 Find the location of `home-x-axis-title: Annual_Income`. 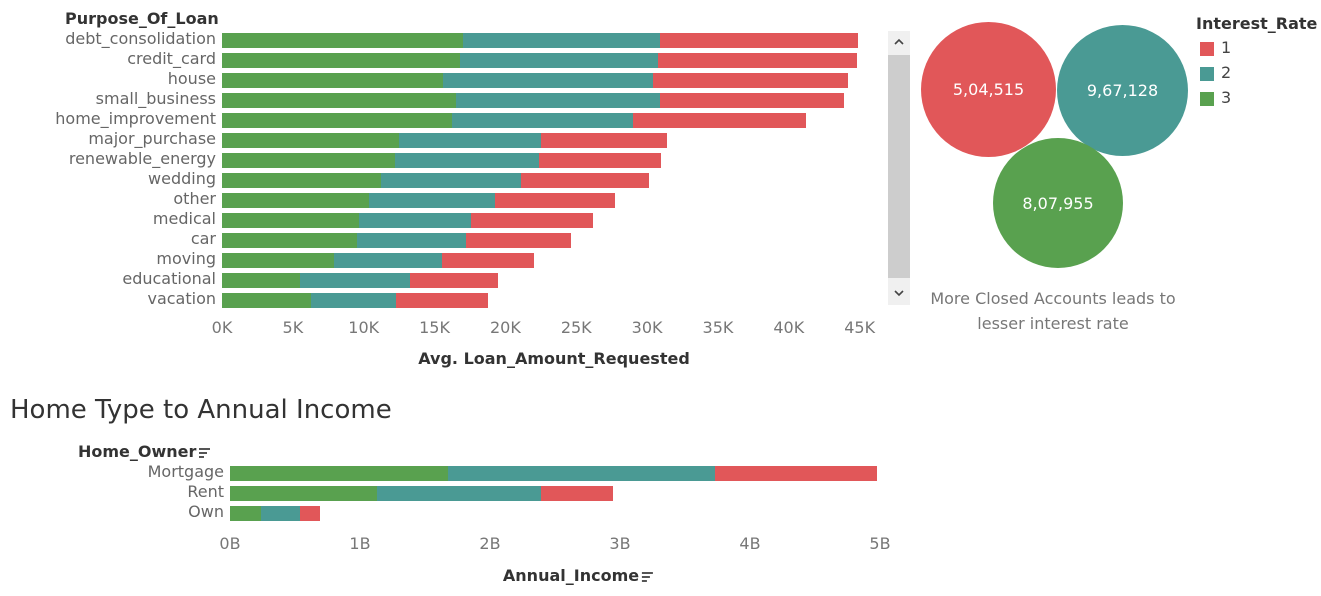

home-x-axis-title: Annual_Income is located at coordinates (578, 575).